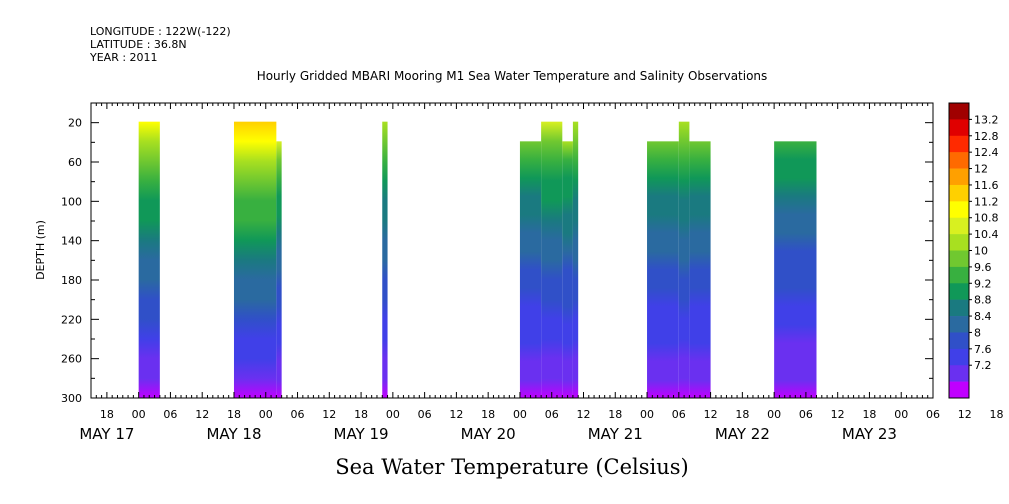 The height and width of the screenshot is (504, 1009). I want to click on colorbar-label: 8.8, so click(983, 300).